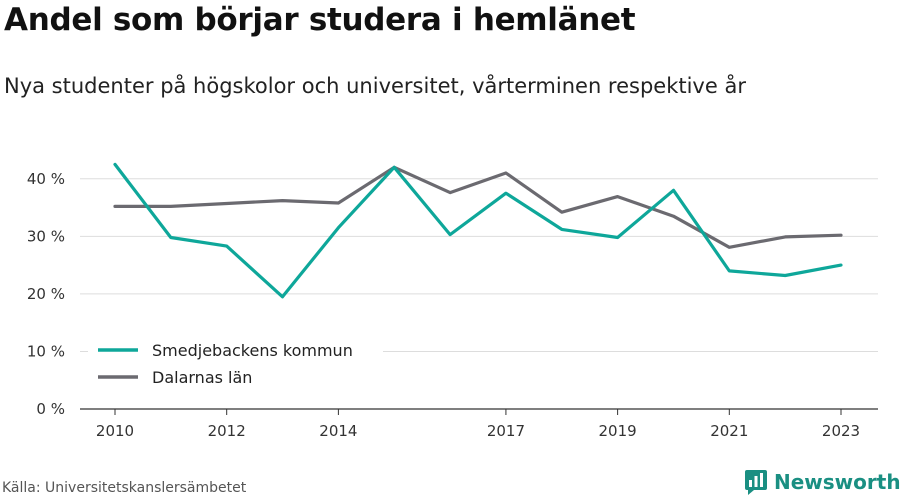 The height and width of the screenshot is (500, 900). I want to click on x-tick-label: 2014, so click(338, 431).